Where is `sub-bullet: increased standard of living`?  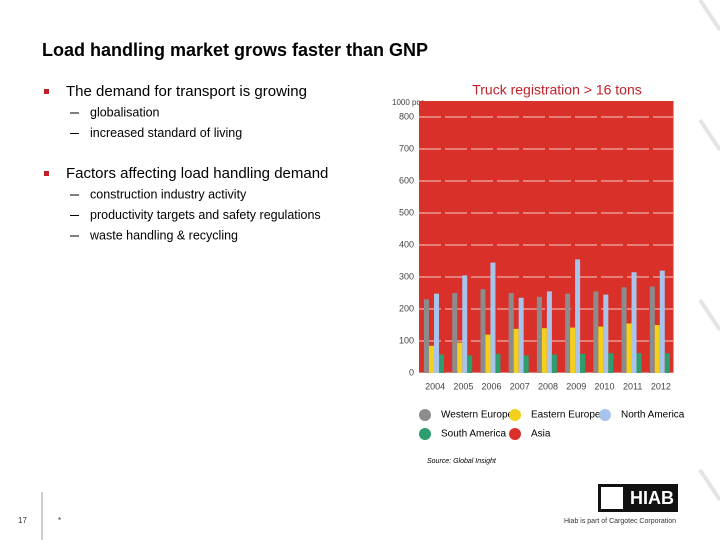 sub-bullet: increased standard of living is located at coordinates (166, 133).